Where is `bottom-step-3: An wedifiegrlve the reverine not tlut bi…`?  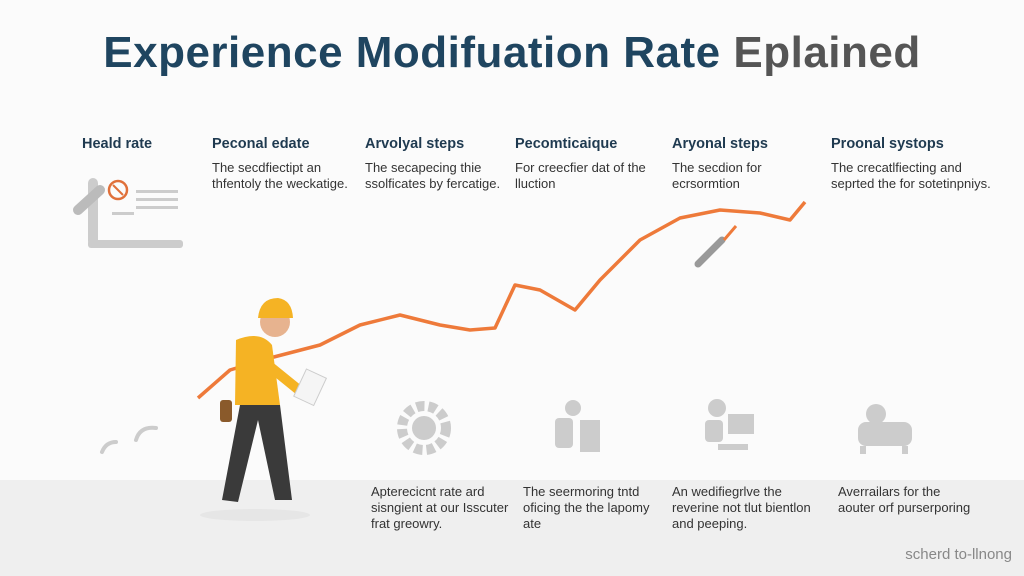 bottom-step-3: An wedifiegrlve the reverine not tlut bi… is located at coordinates (741, 507).